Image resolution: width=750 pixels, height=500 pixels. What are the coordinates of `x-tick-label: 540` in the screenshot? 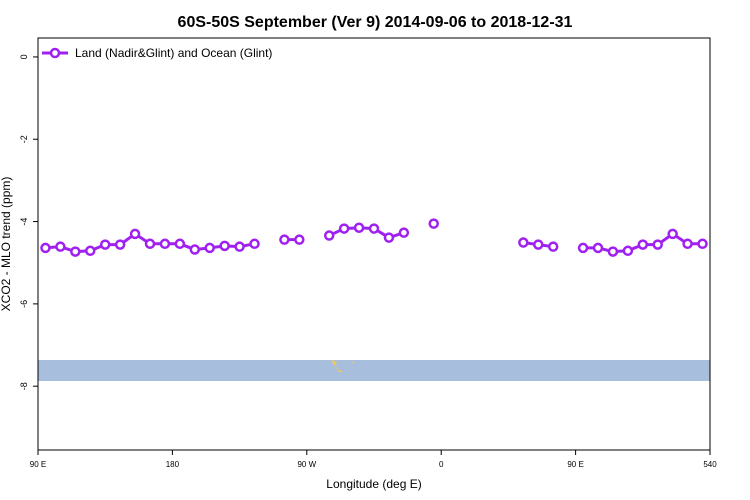 It's located at (710, 464).